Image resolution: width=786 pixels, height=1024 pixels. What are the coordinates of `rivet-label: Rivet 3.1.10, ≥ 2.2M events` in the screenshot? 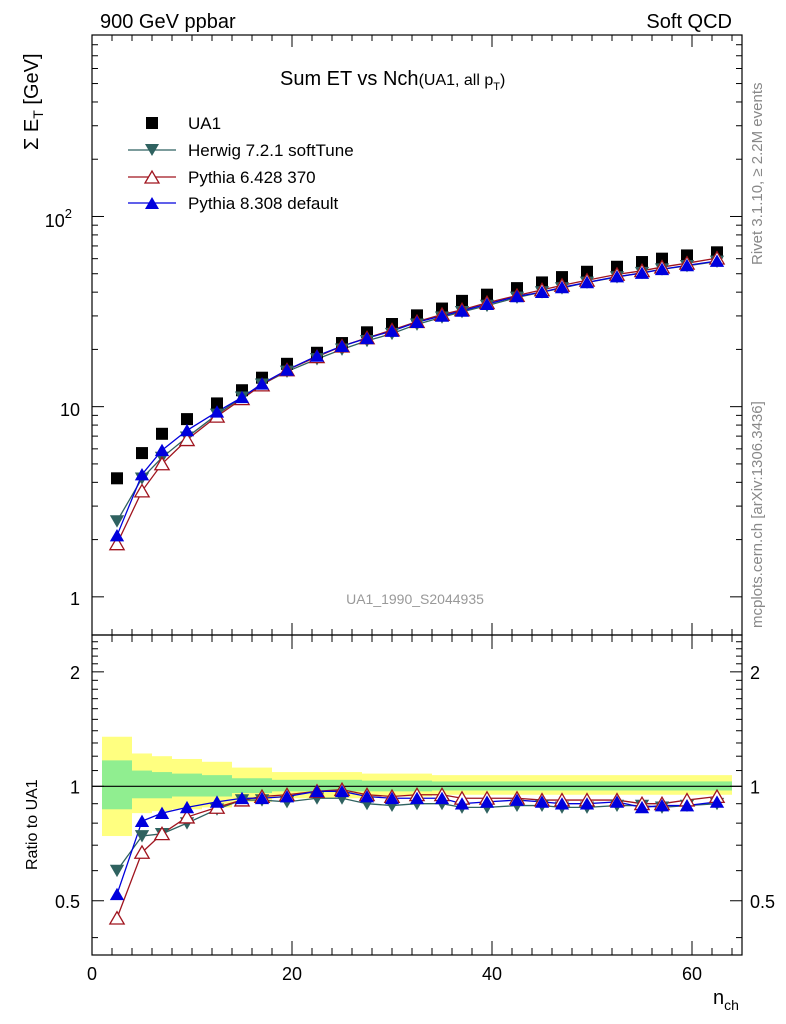 It's located at (757, 174).